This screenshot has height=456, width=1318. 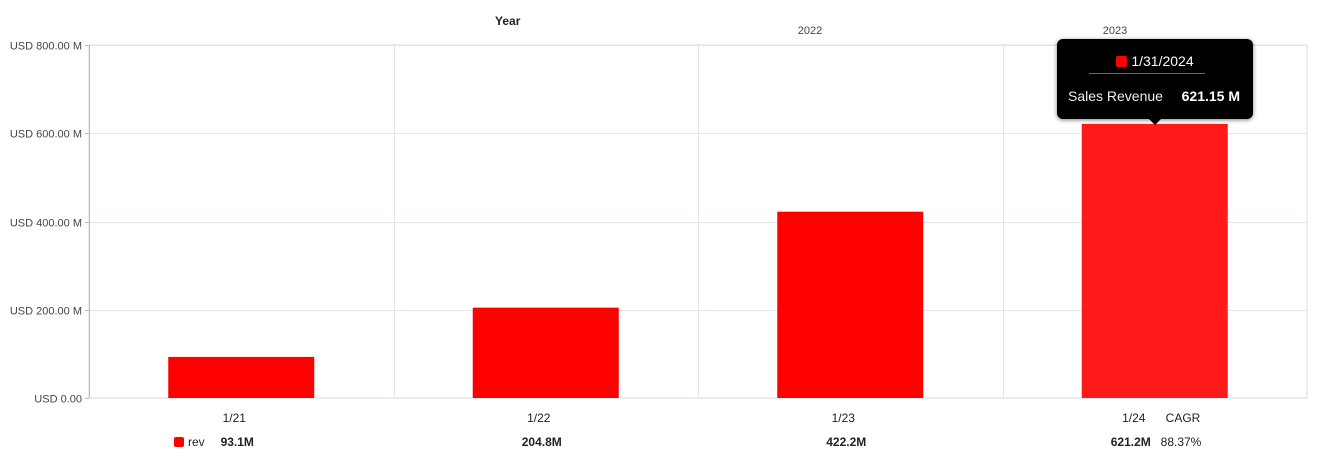 I want to click on tooltip-header: 1/31/2024, so click(x=1155, y=61).